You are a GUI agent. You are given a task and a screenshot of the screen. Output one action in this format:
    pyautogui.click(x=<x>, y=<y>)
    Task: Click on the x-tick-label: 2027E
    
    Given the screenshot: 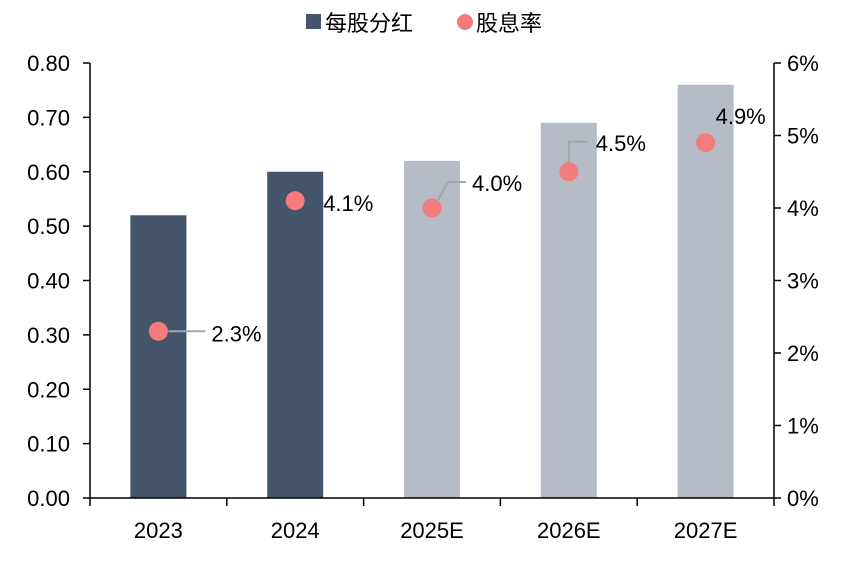 What is the action you would take?
    pyautogui.click(x=706, y=530)
    